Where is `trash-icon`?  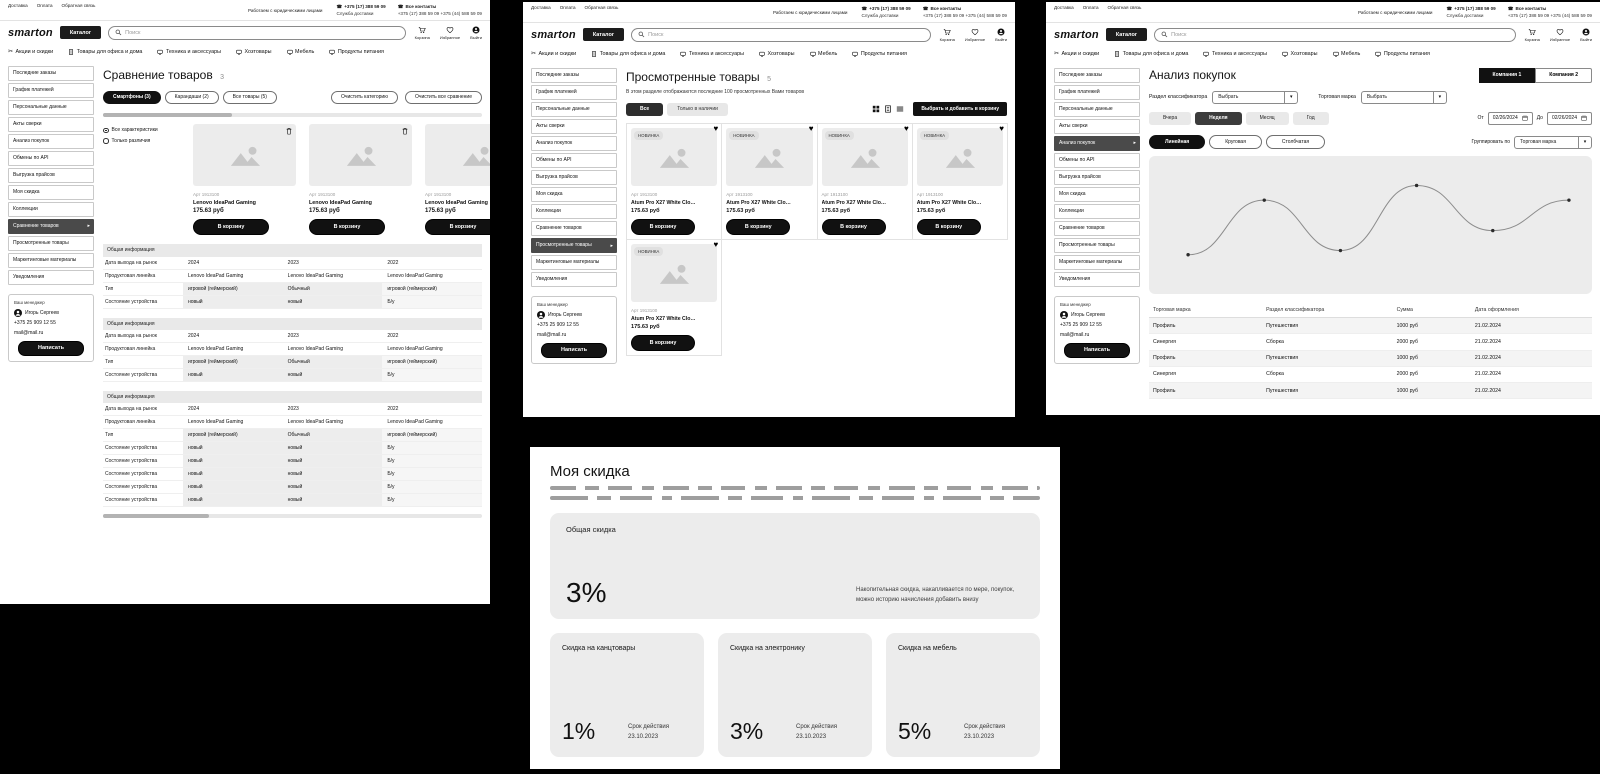
trash-icon is located at coordinates (289, 131).